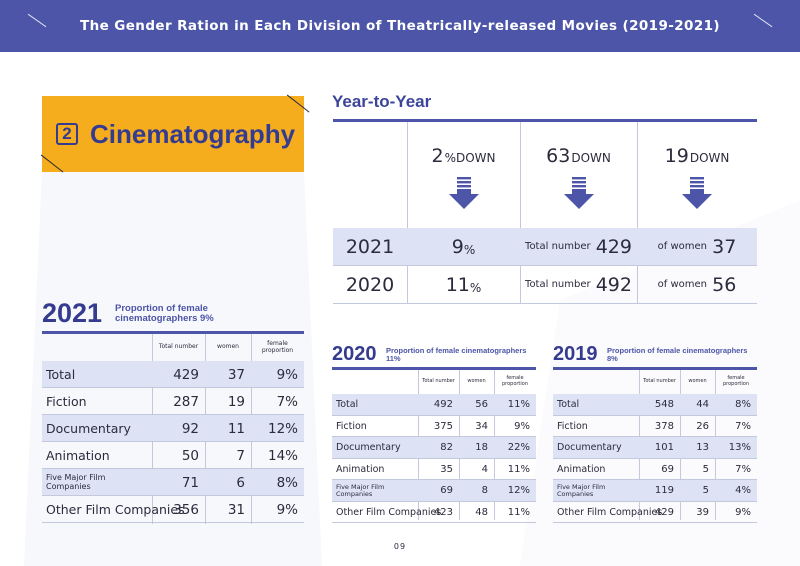 Image resolution: width=800 pixels, height=566 pixels. I want to click on table-row: Other Film Companies 429 39 9%, so click(655, 512).